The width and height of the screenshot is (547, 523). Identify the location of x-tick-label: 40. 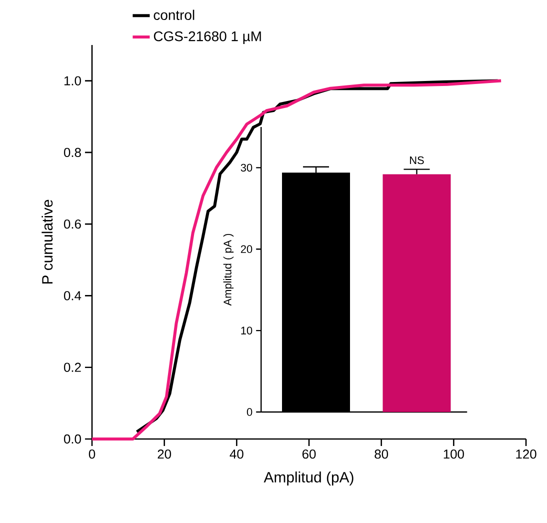
(237, 454).